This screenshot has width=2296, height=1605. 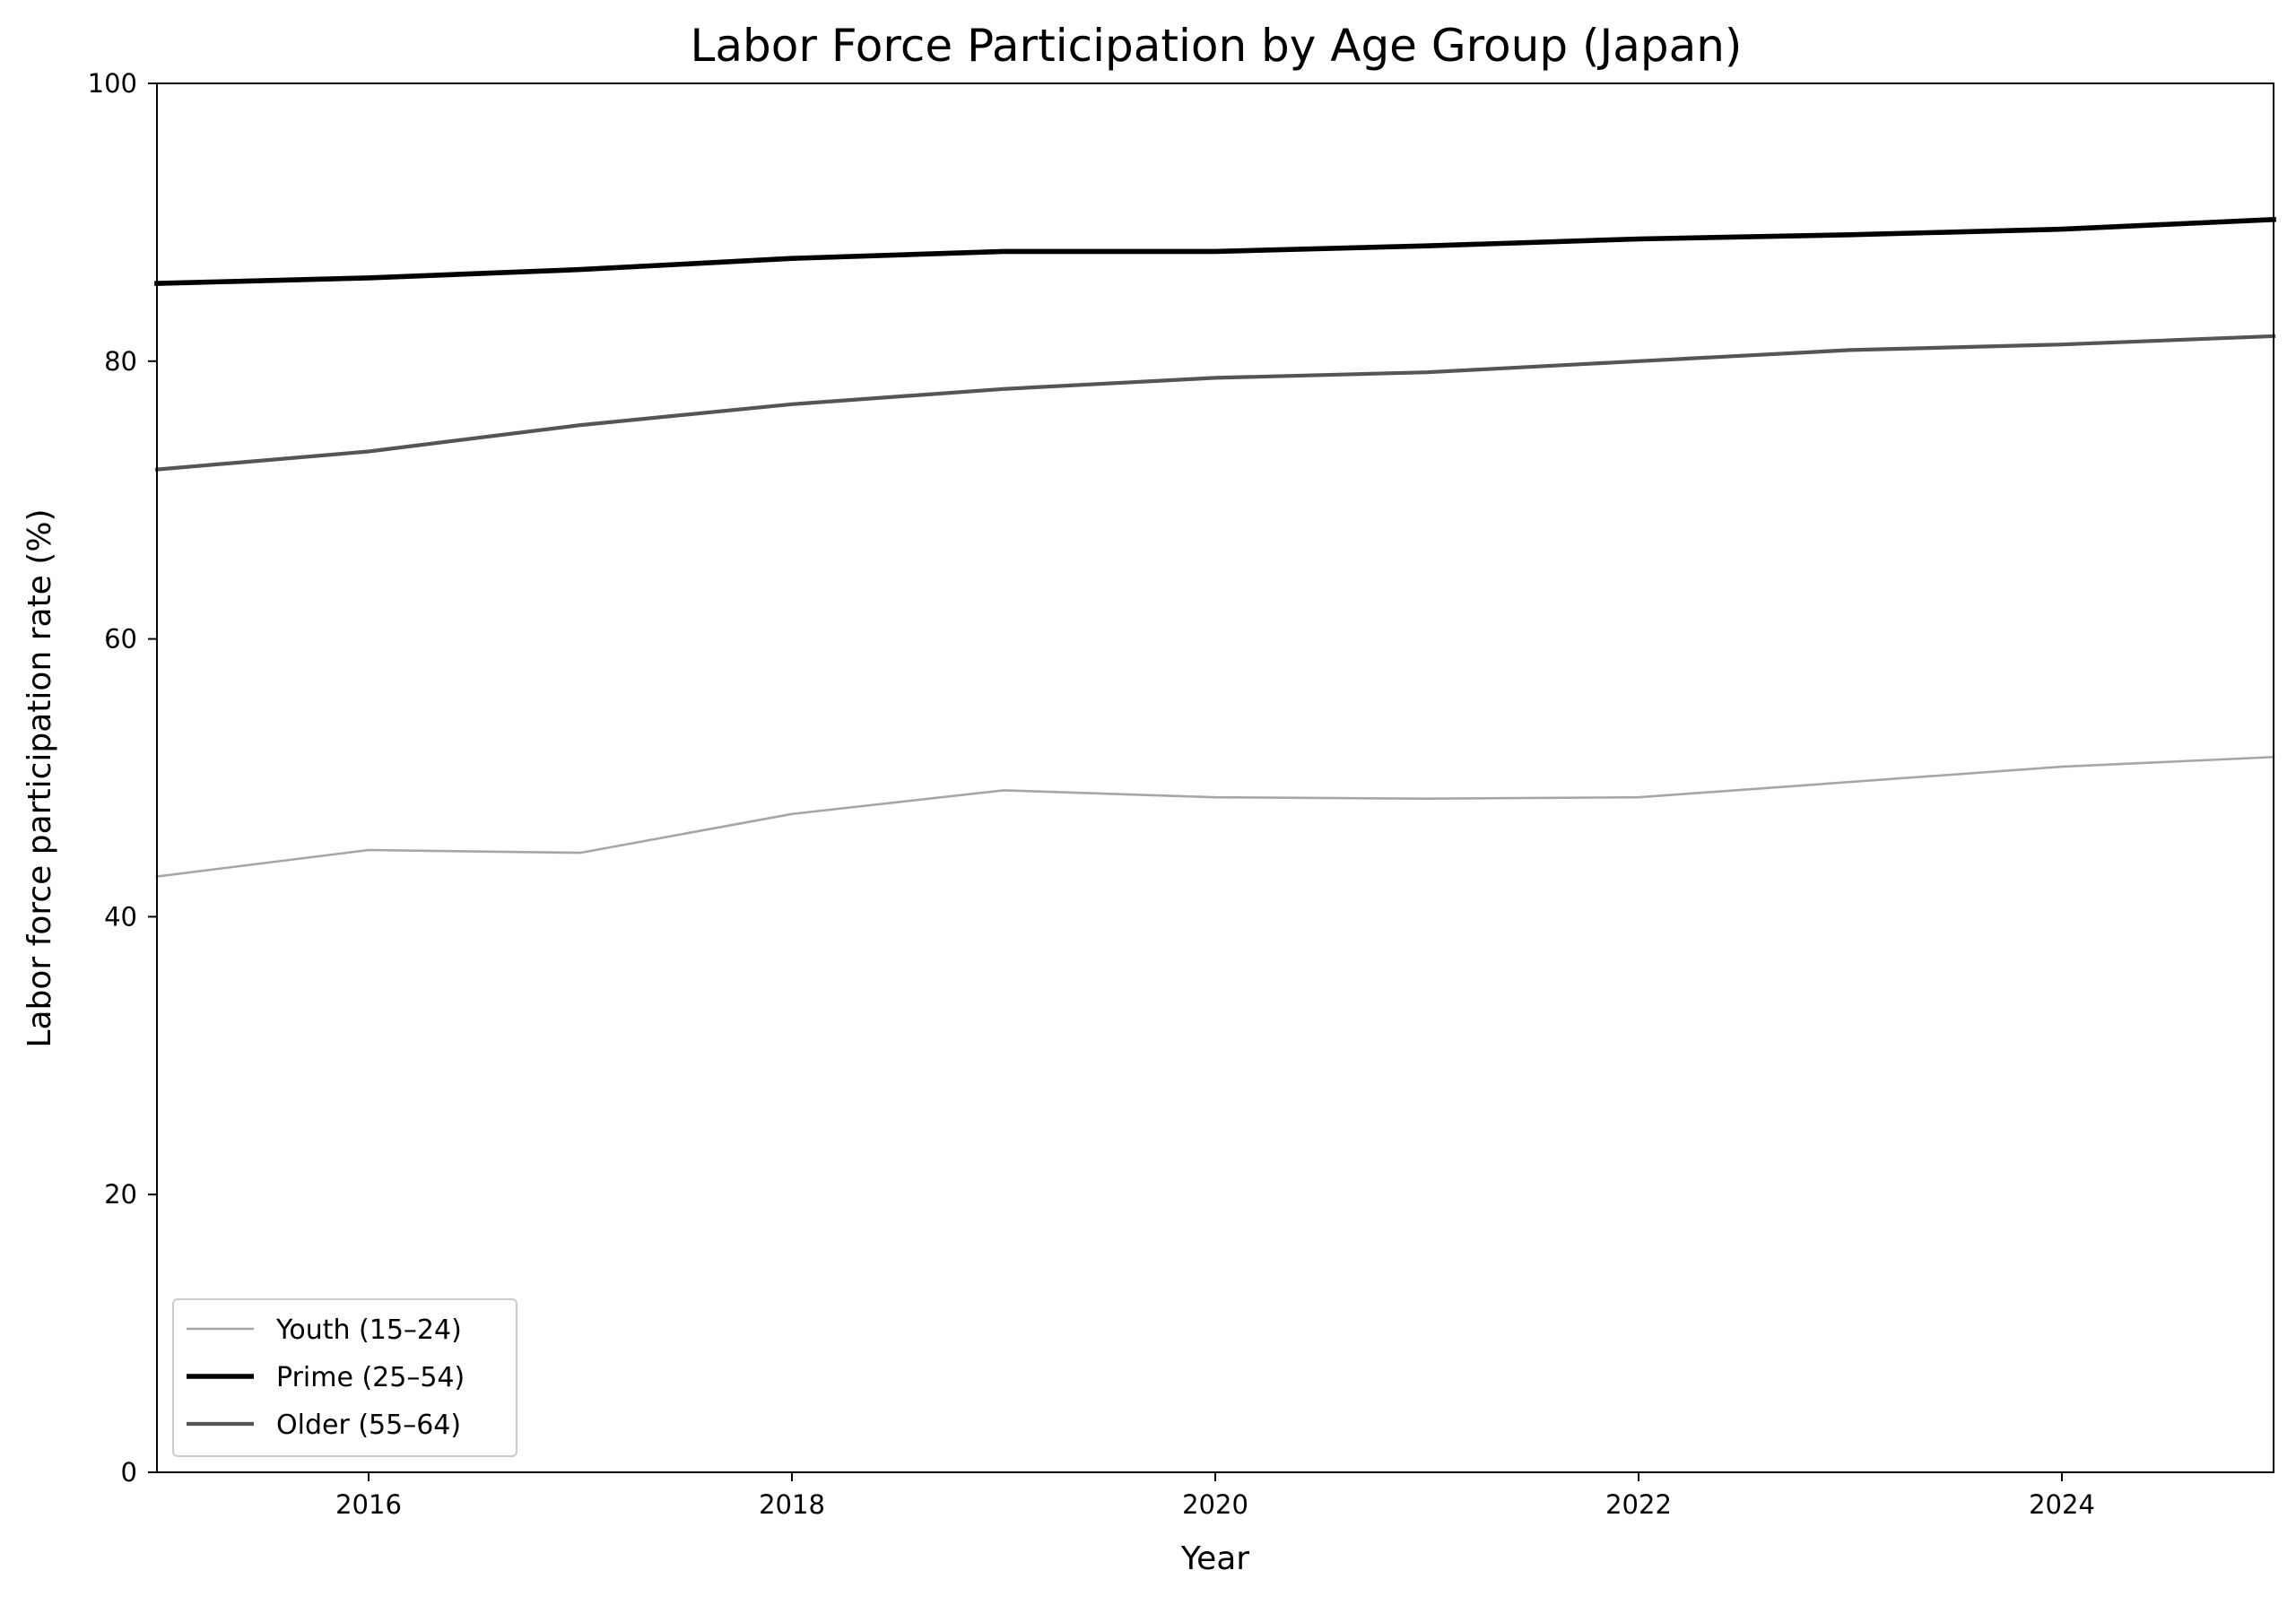 I want to click on y-tick-label: 40, so click(x=120, y=916).